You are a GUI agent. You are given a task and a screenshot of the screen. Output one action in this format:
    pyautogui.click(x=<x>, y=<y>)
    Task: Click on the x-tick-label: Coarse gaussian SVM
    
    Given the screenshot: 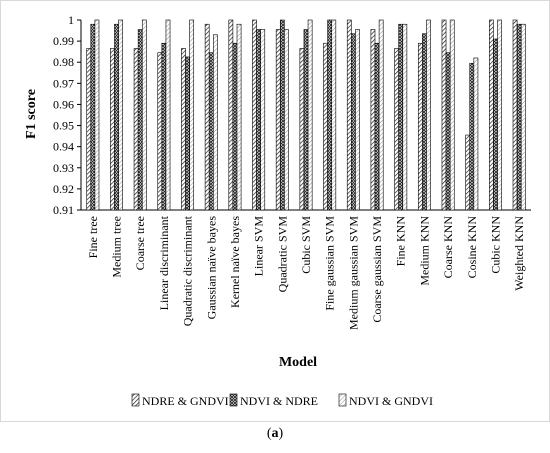 What is the action you would take?
    pyautogui.click(x=377, y=269)
    